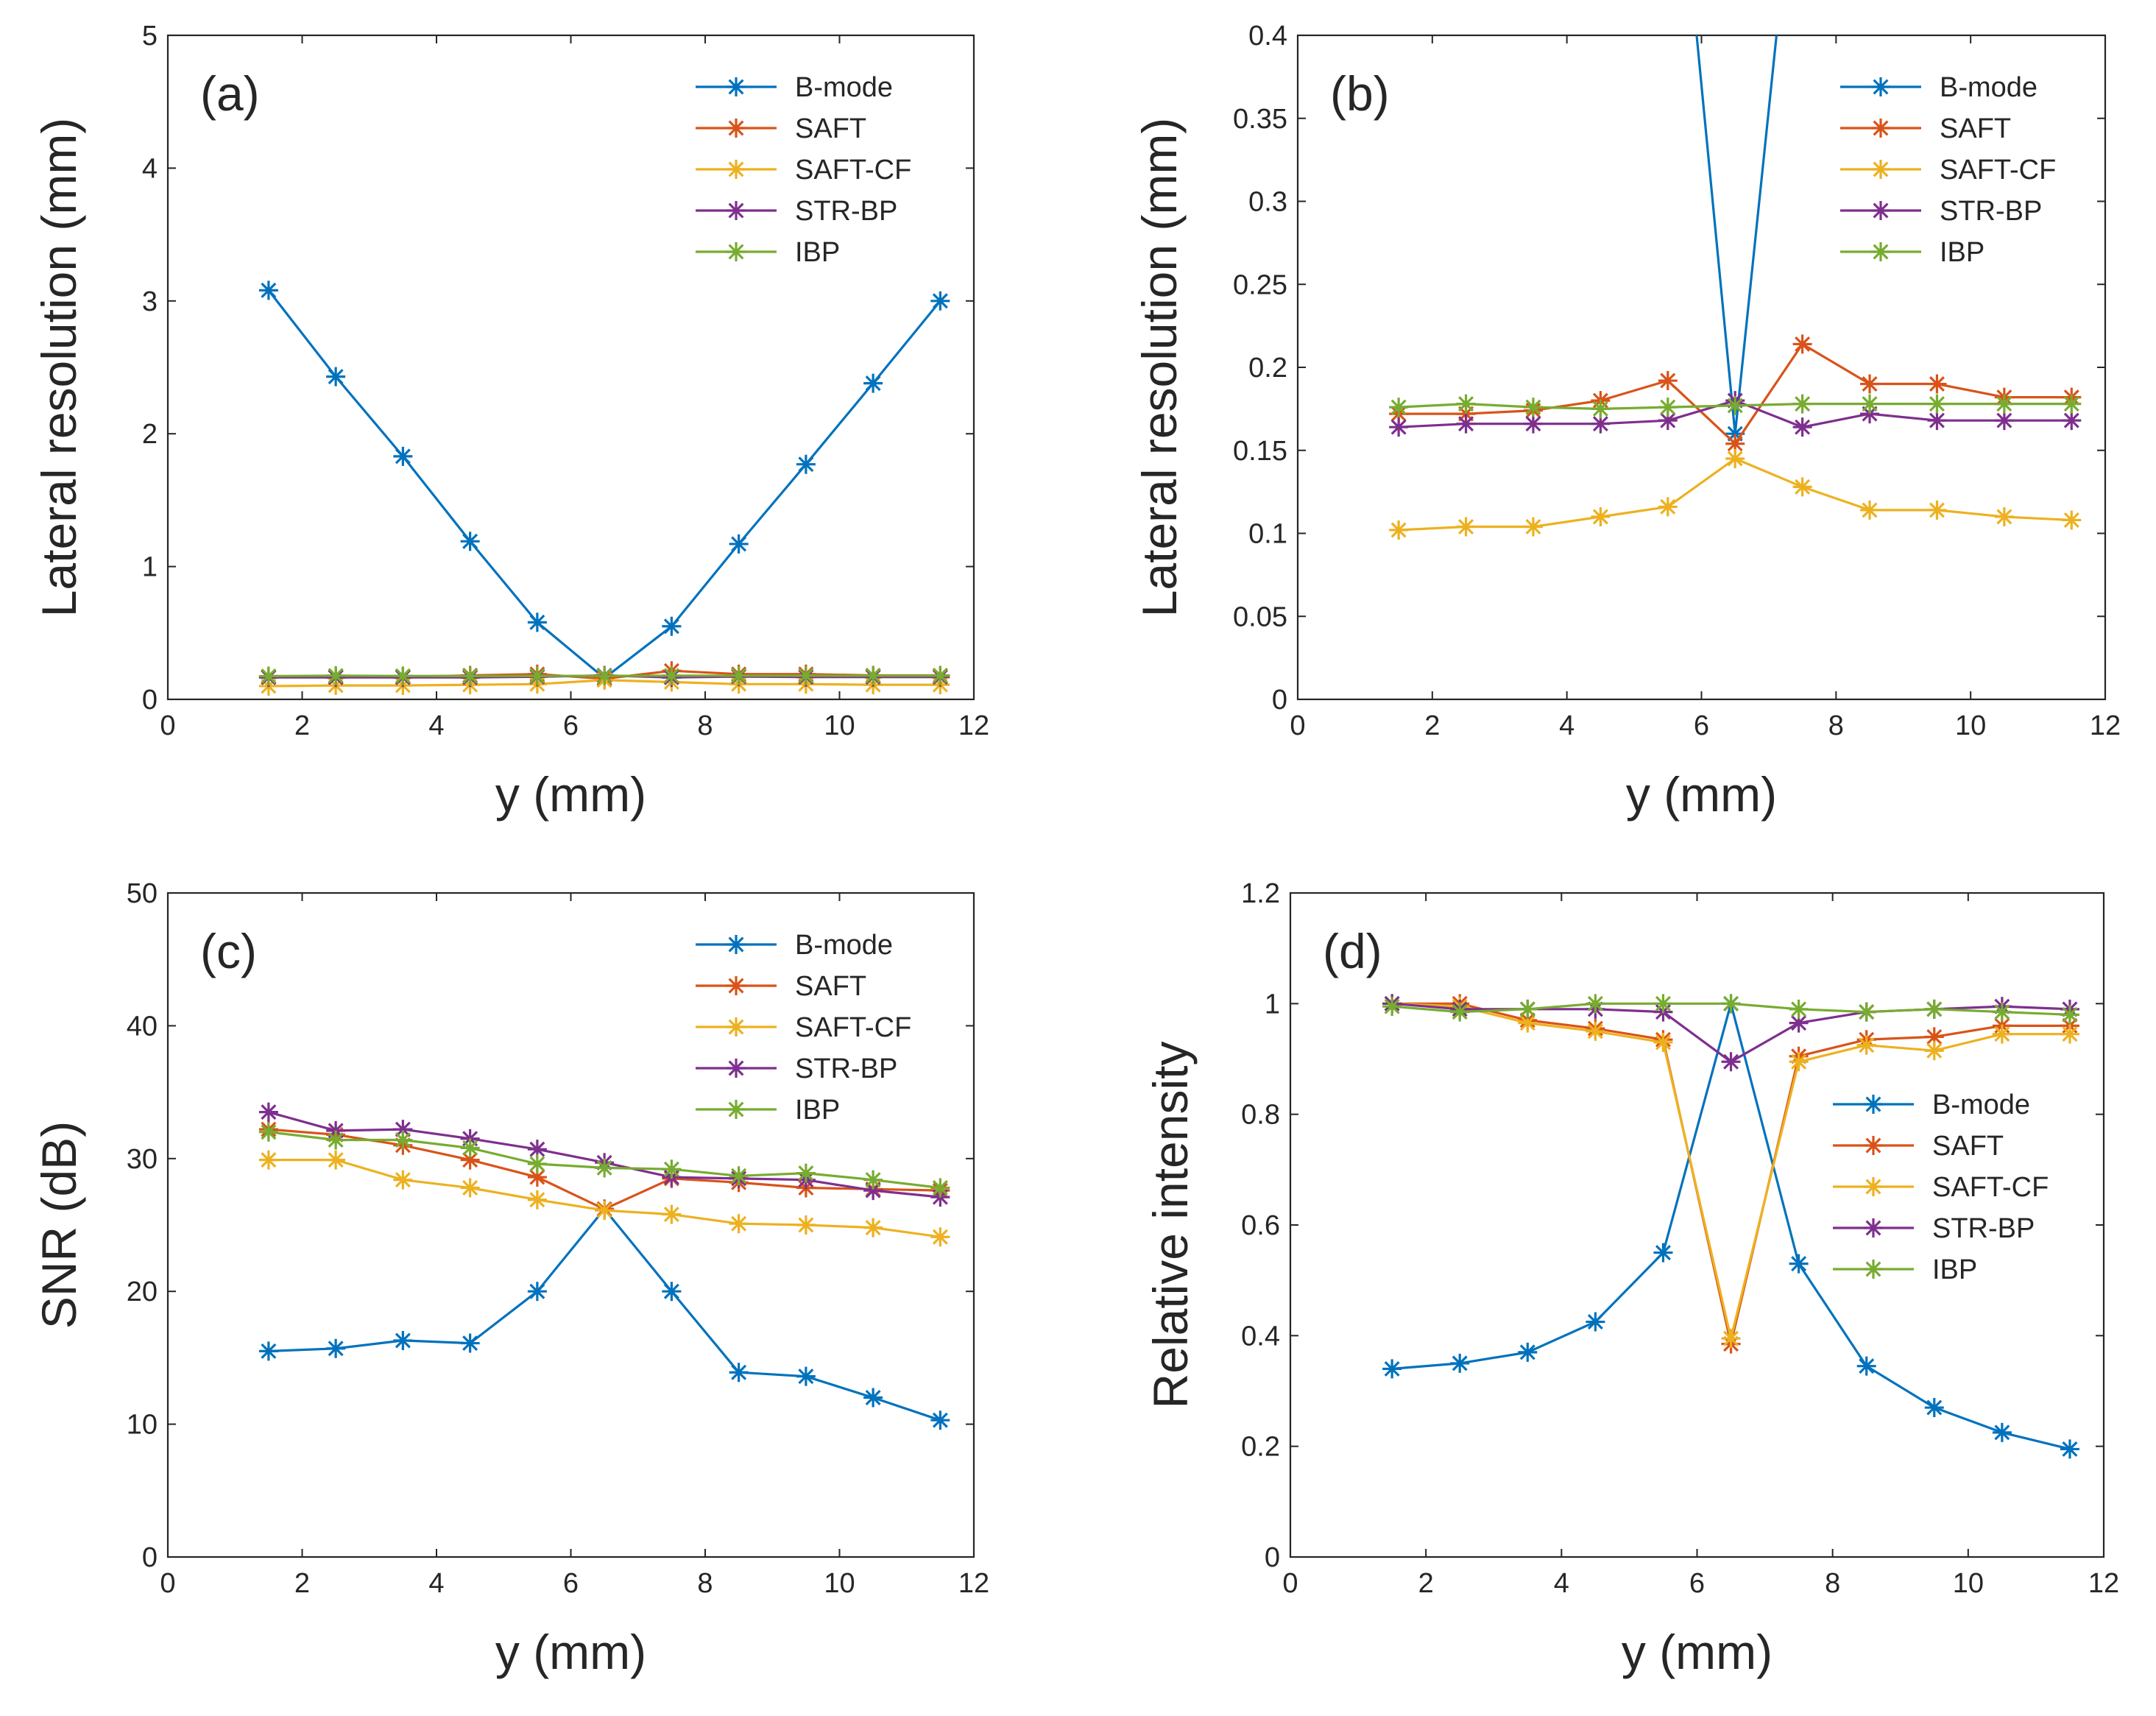 The height and width of the screenshot is (1716, 2156). What do you see at coordinates (604, 1266) in the screenshot?
I see `series-group` at bounding box center [604, 1266].